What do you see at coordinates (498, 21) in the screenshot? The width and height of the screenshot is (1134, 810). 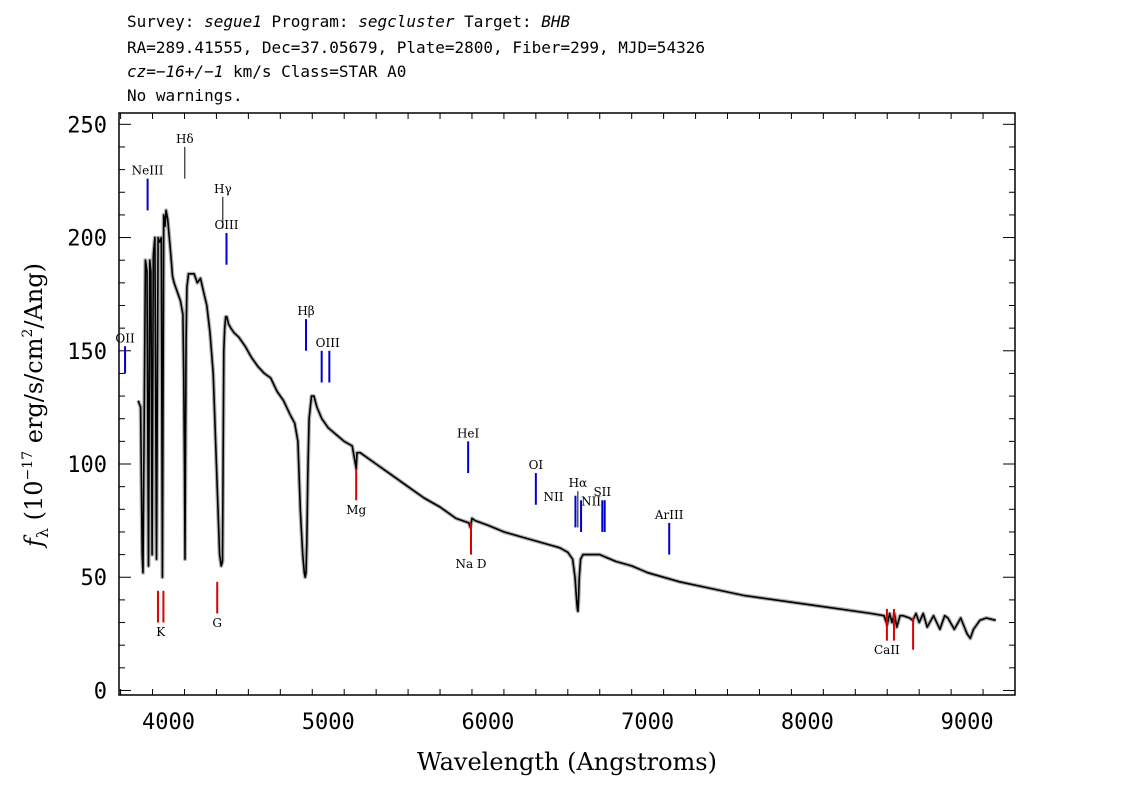 I see `target-label: Target:` at bounding box center [498, 21].